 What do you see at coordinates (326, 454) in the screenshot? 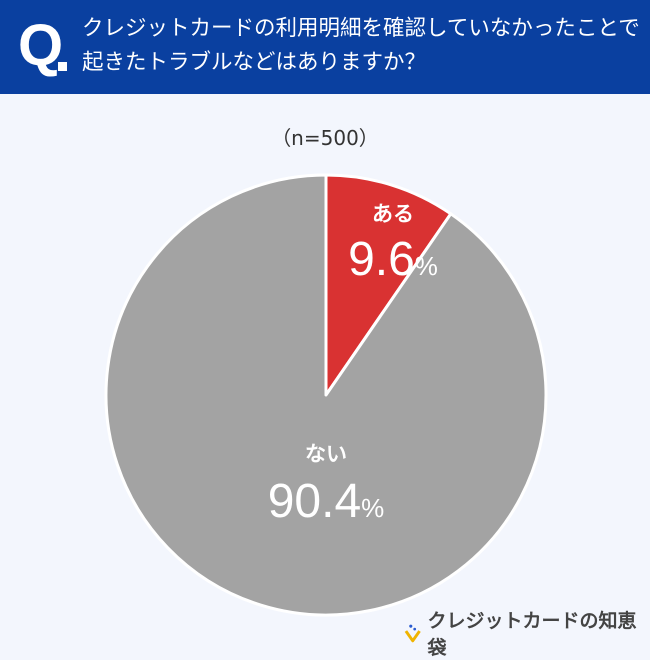
I see `slice-label-no: ない` at bounding box center [326, 454].